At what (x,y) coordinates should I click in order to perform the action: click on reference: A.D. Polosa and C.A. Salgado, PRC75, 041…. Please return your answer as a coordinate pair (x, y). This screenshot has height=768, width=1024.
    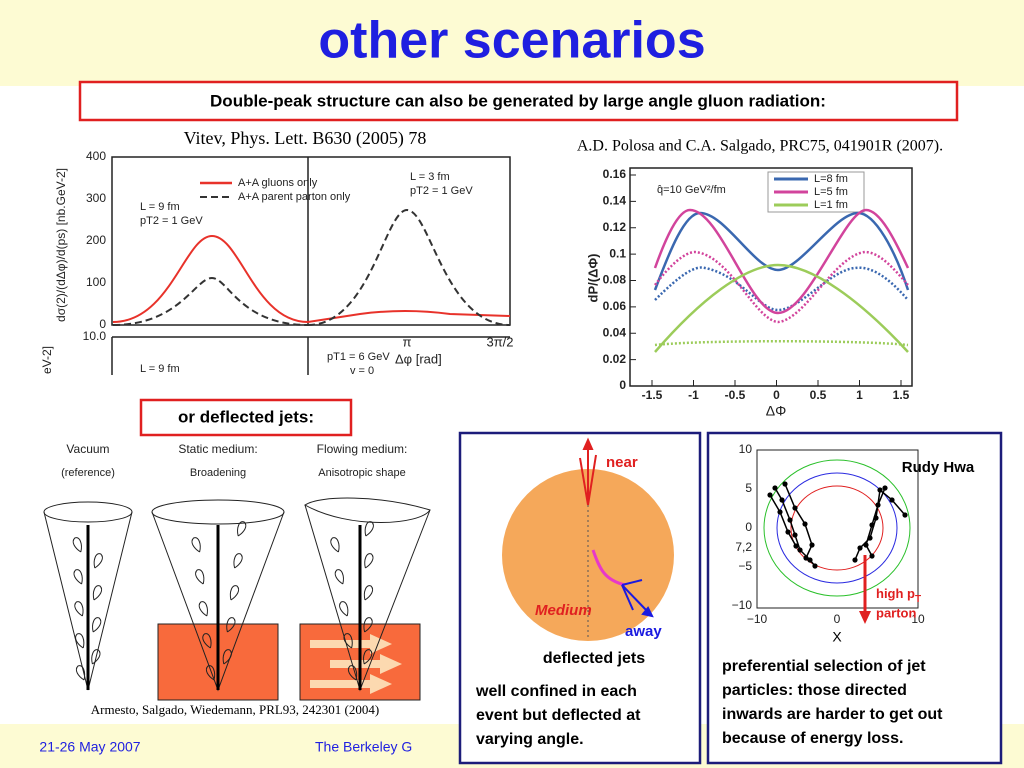
    Looking at the image, I should click on (760, 146).